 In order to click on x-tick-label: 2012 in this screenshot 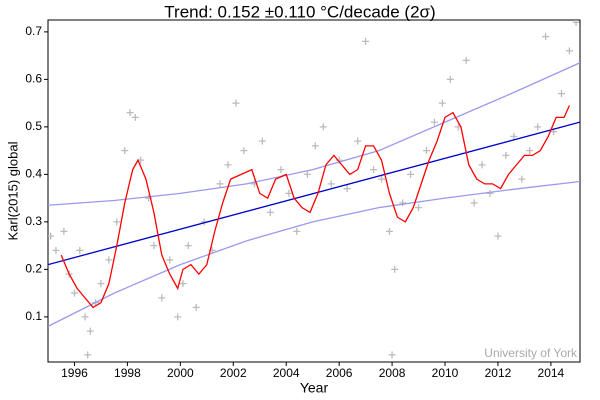, I will do `click(498, 373)`.